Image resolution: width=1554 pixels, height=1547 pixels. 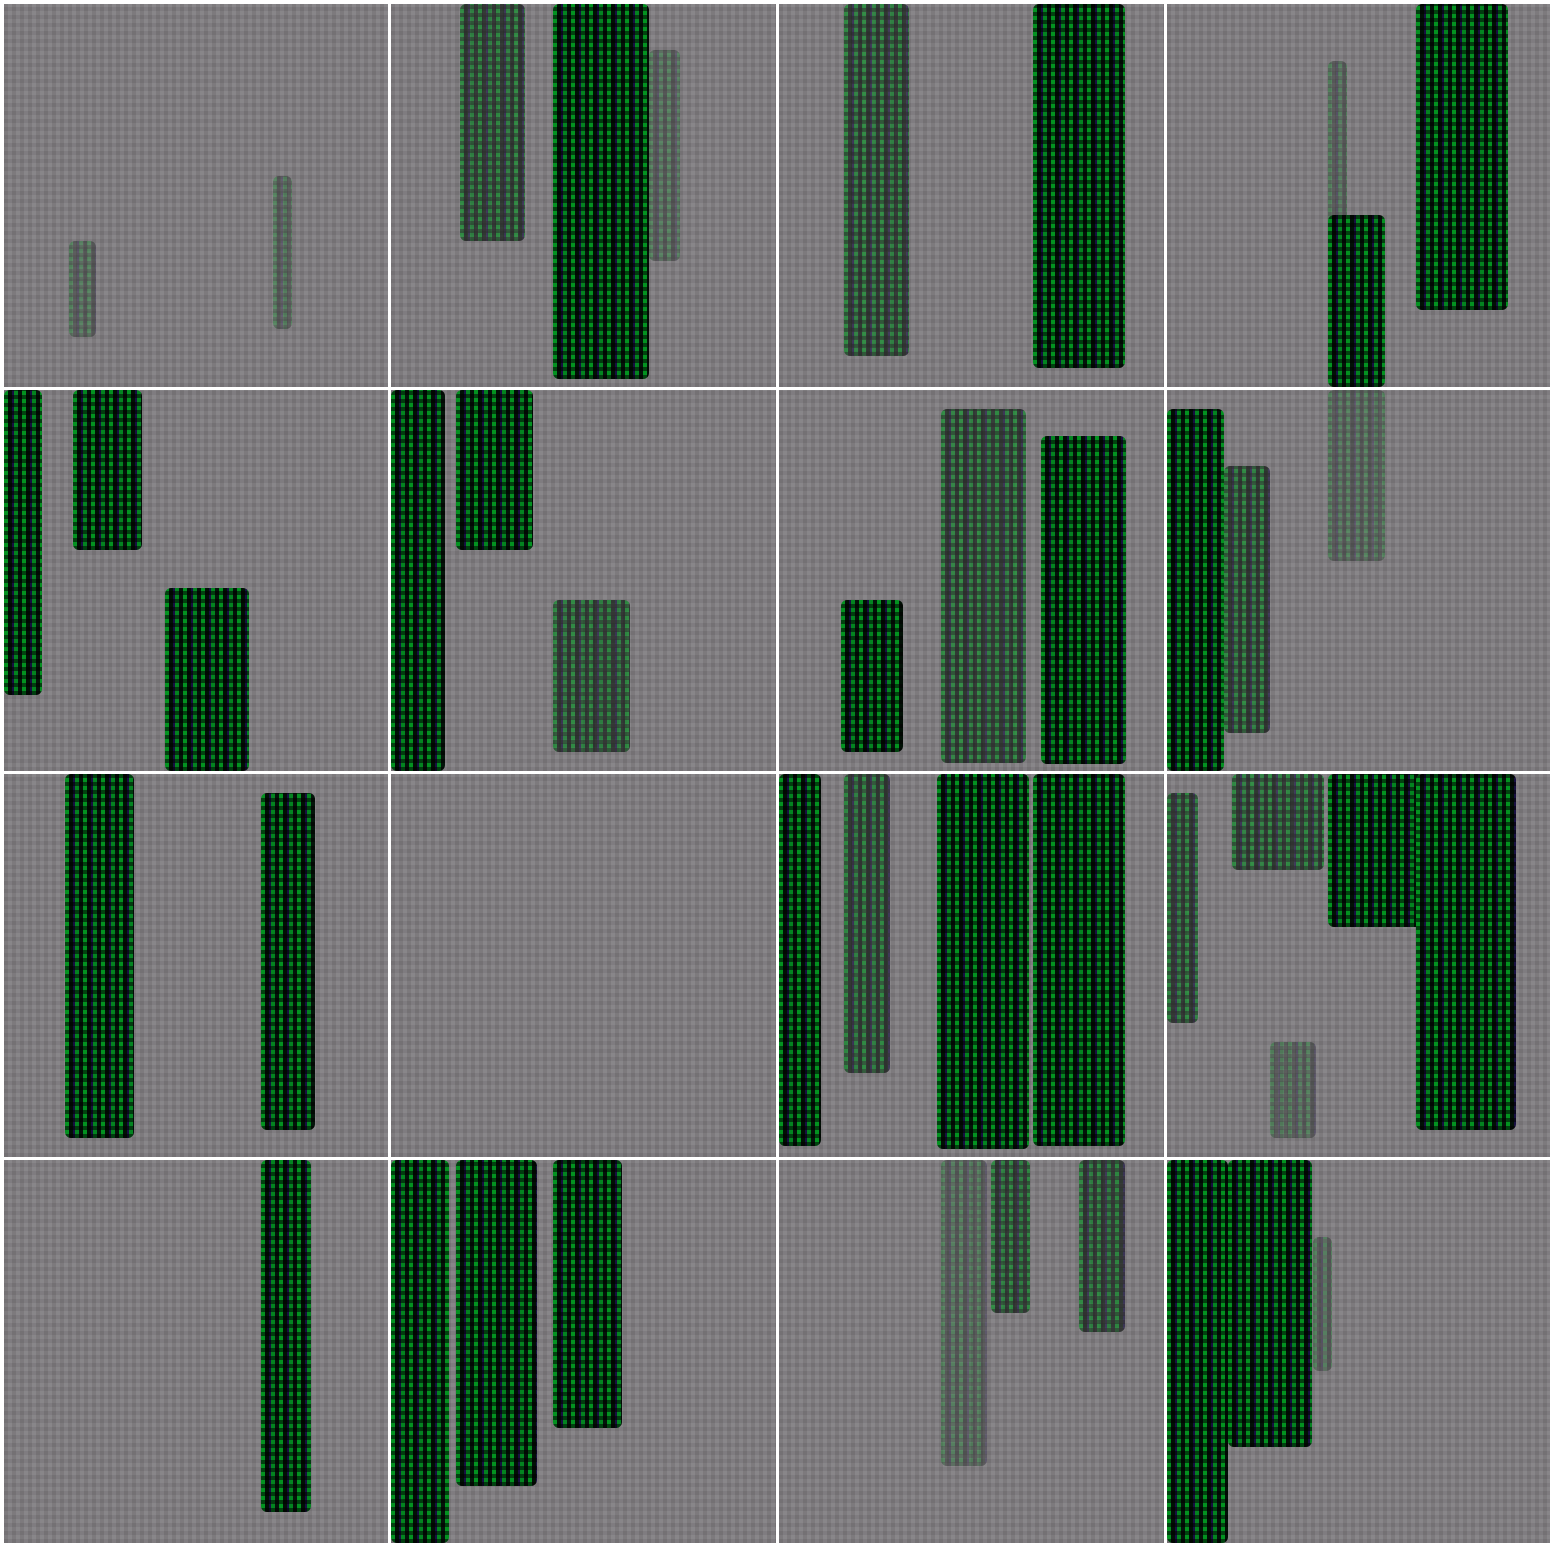 I want to click on tile-r3-c3, so click(x=971, y=965).